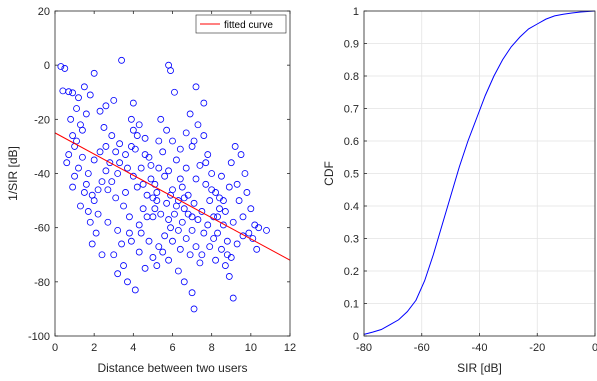 The height and width of the screenshot is (381, 597). I want to click on cdf-y-axis-label: CDF, so click(329, 173).